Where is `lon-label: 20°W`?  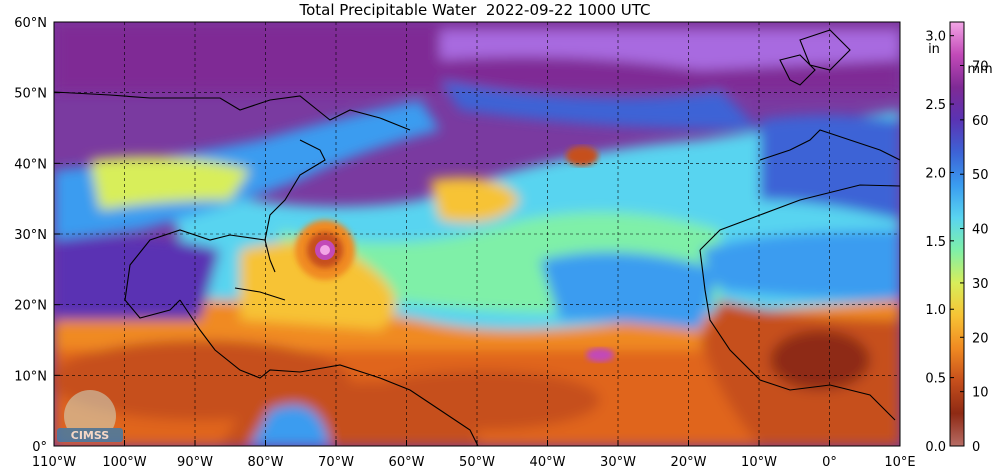 lon-label: 20°W is located at coordinates (689, 462).